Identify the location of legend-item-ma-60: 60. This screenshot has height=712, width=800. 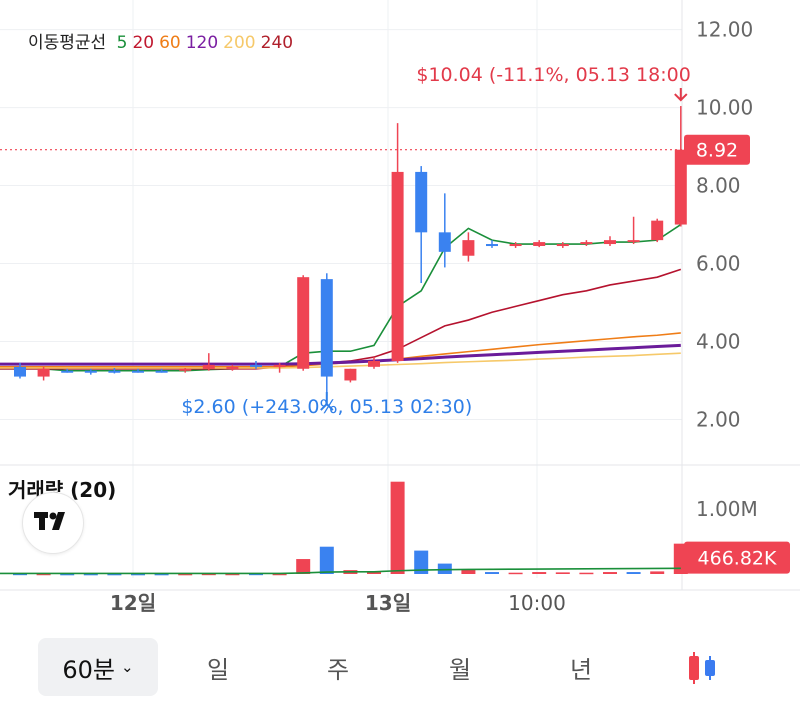
(170, 43).